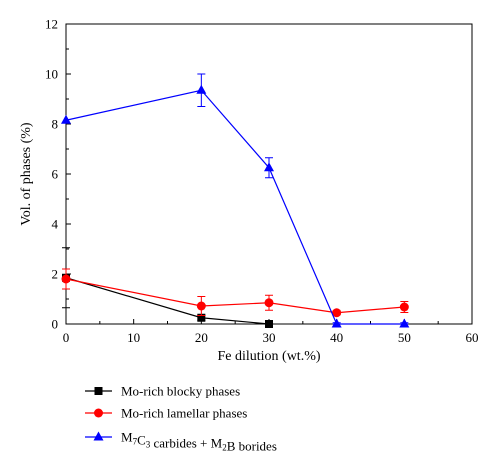 The height and width of the screenshot is (469, 500). Describe the element at coordinates (51, 24) in the screenshot. I see `y-tick-label: 12` at that location.